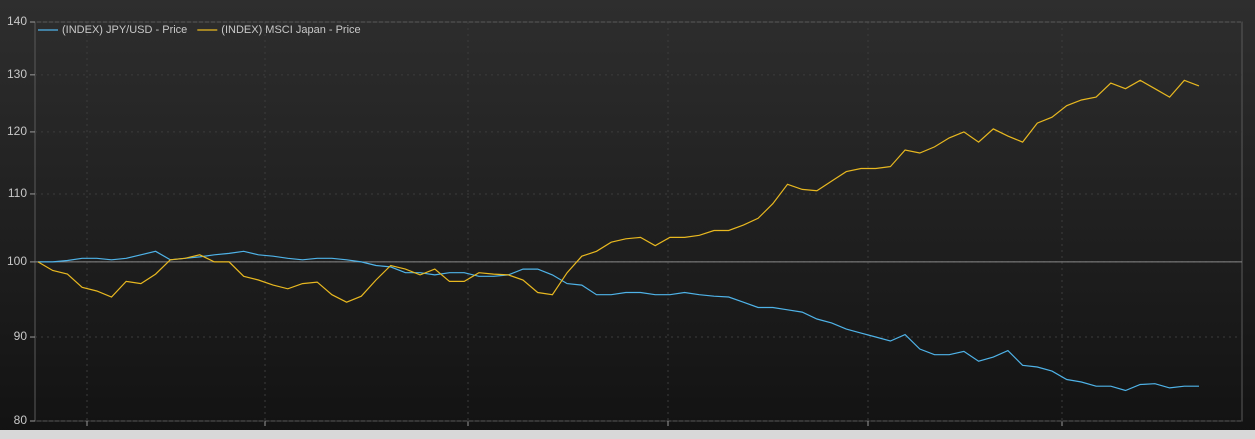 The height and width of the screenshot is (439, 1255). What do you see at coordinates (17, 74) in the screenshot?
I see `y-tick-label: 130` at bounding box center [17, 74].